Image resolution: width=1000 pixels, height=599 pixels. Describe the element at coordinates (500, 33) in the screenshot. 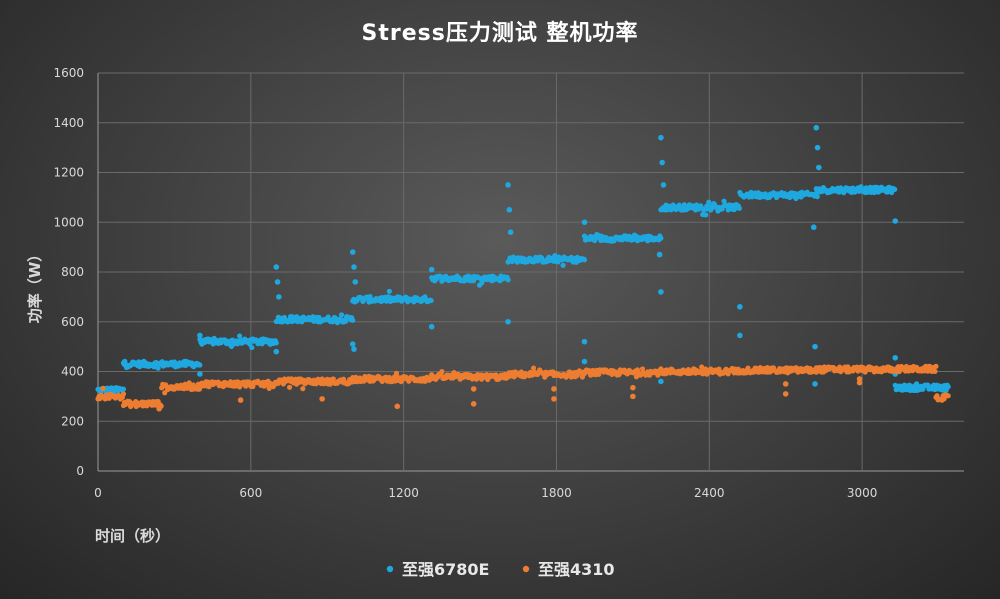

I see `chart-title: Stress压力测试 整机功率` at that location.